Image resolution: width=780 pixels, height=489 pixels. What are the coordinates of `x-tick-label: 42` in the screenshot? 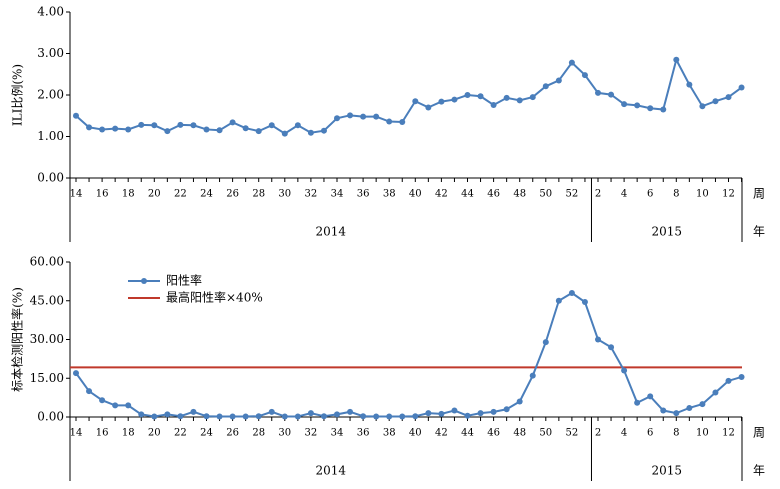 It's located at (441, 433).